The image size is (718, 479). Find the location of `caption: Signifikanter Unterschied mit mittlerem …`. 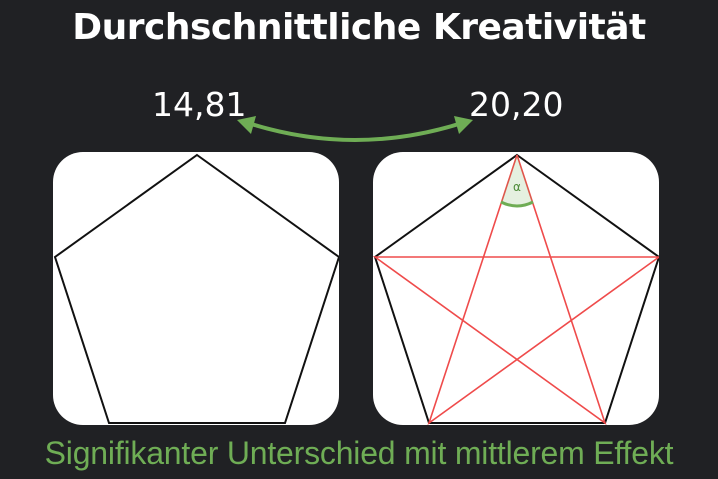

caption: Signifikanter Unterschied mit mittlerem … is located at coordinates (359, 453).